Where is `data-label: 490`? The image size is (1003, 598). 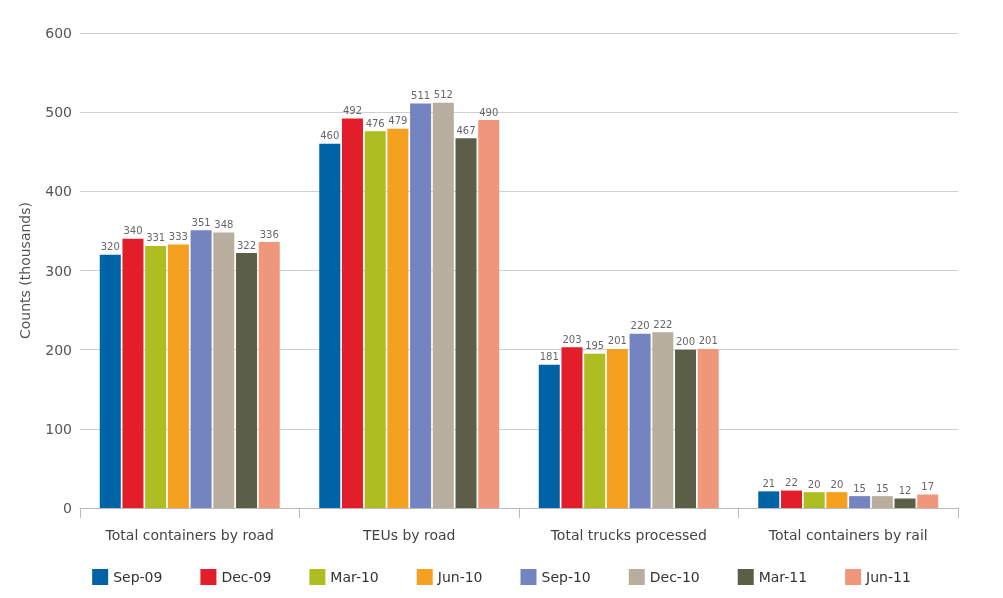 data-label: 490 is located at coordinates (489, 112).